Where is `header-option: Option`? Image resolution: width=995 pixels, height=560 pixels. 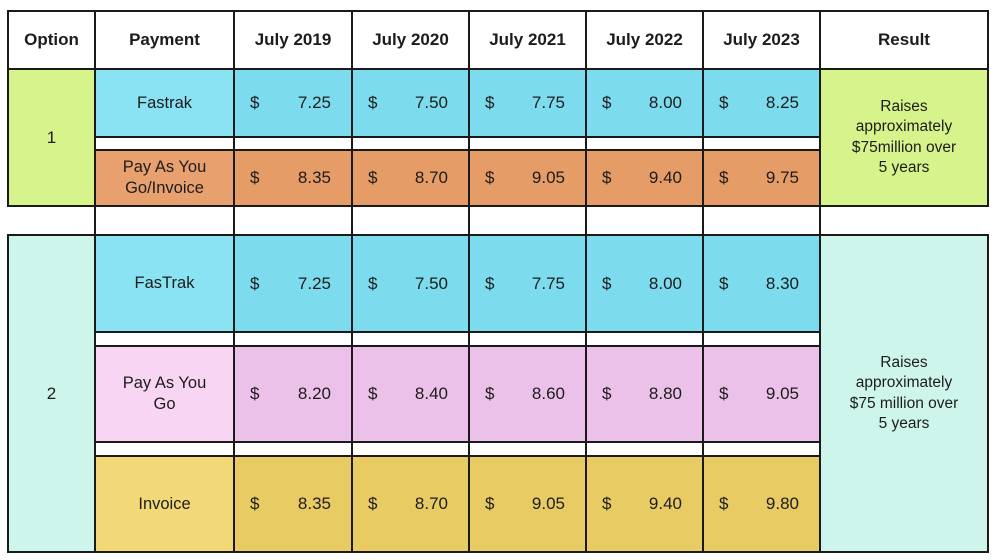
header-option: Option is located at coordinates (51, 40).